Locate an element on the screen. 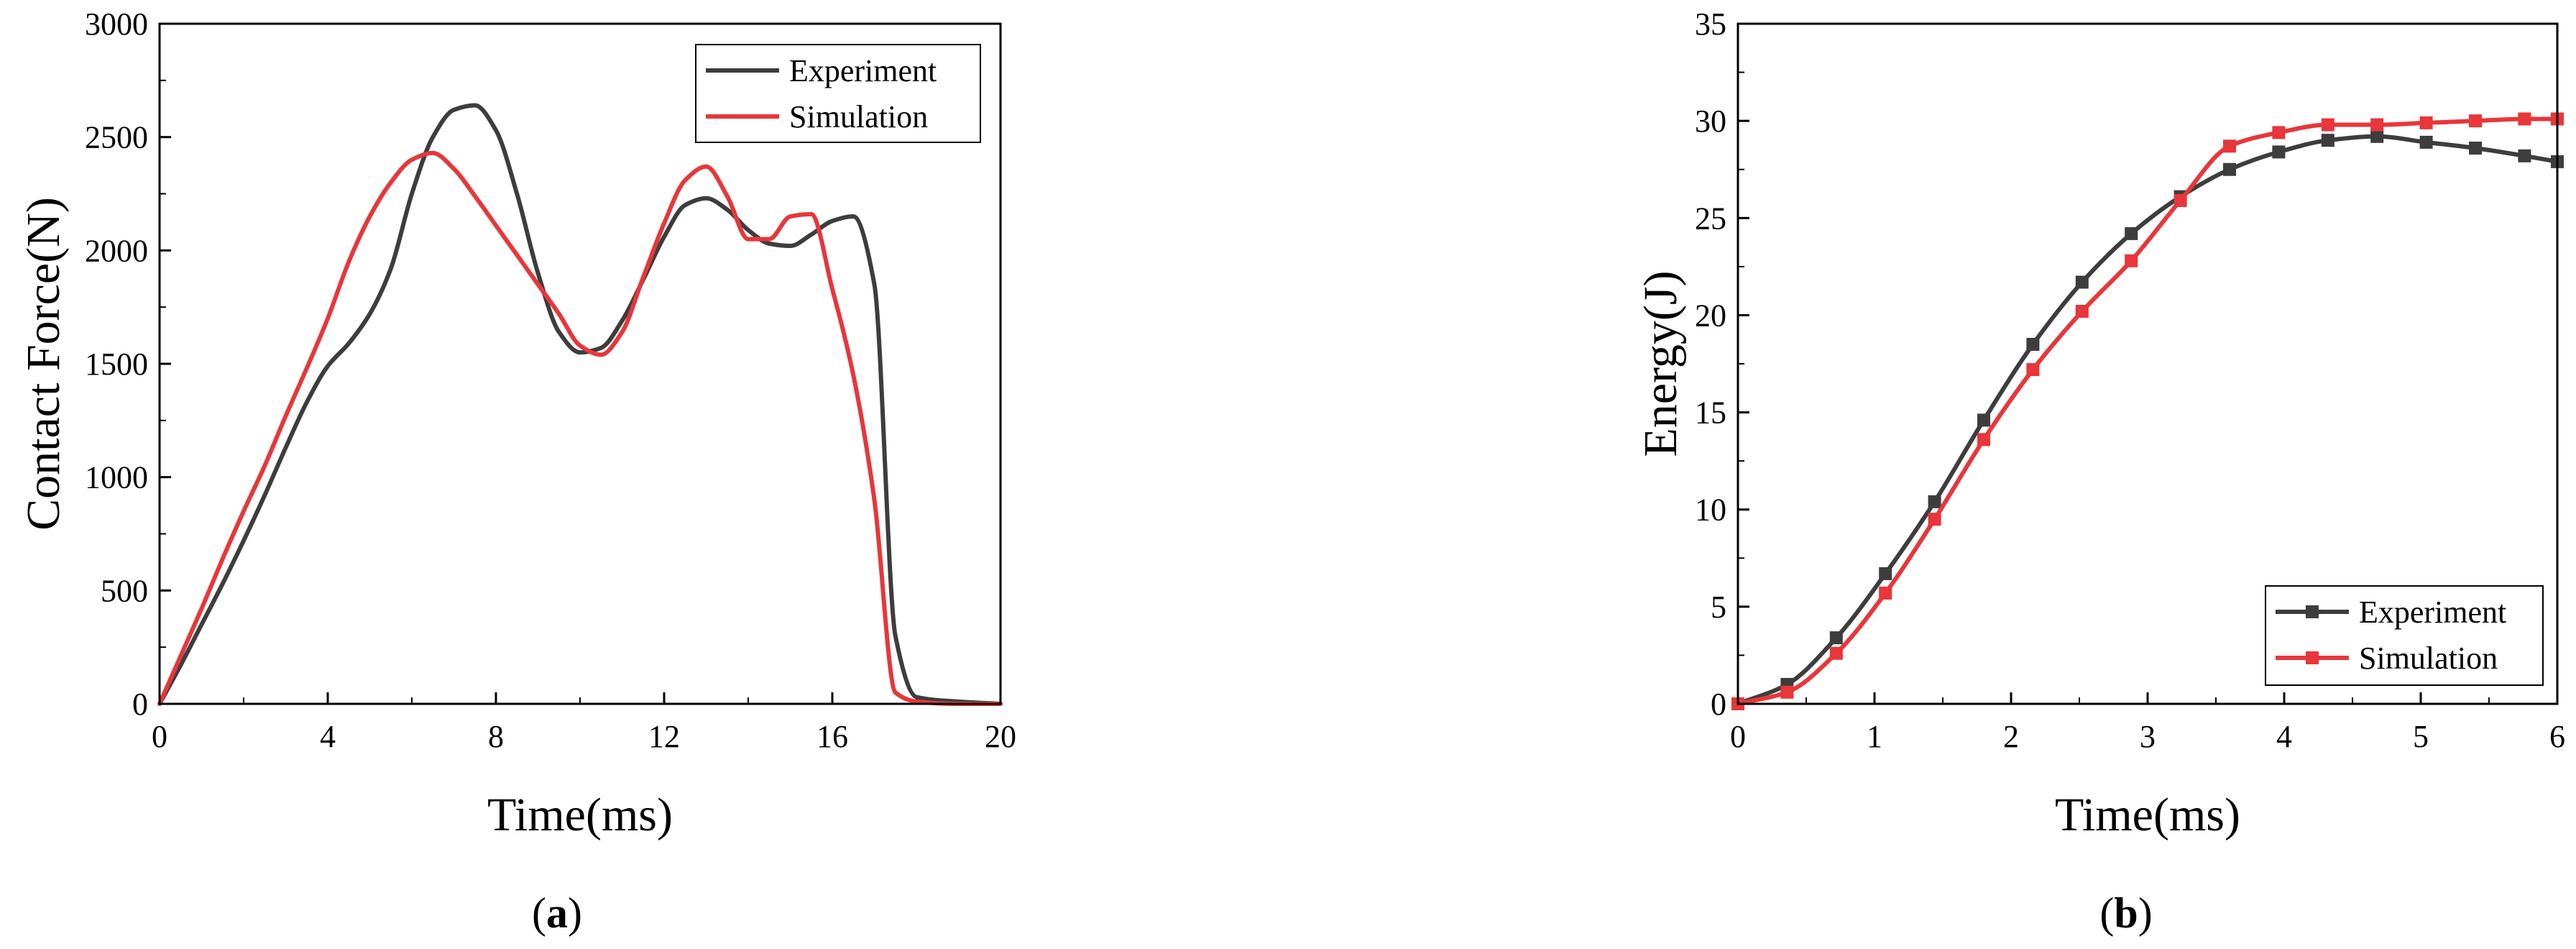 Image resolution: width=2576 pixels, height=949 pixels. x-tick-label-a-5: 20 is located at coordinates (1000, 737).